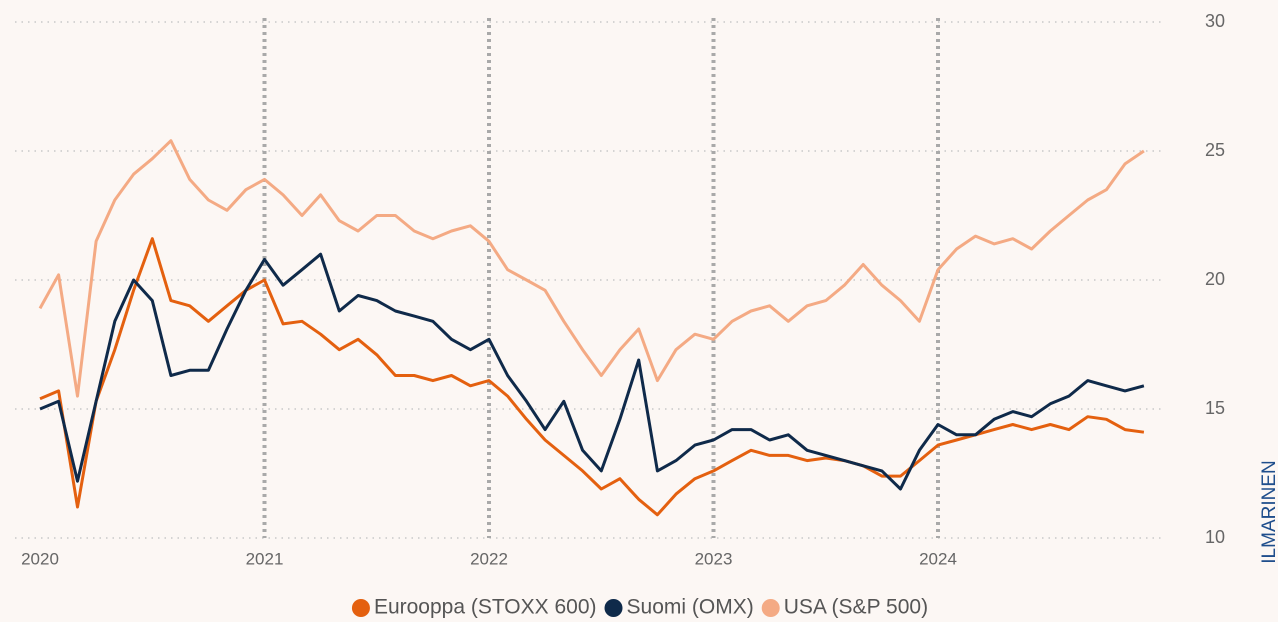 The height and width of the screenshot is (622, 1278). What do you see at coordinates (40, 558) in the screenshot?
I see `x-tick-label: 2020` at bounding box center [40, 558].